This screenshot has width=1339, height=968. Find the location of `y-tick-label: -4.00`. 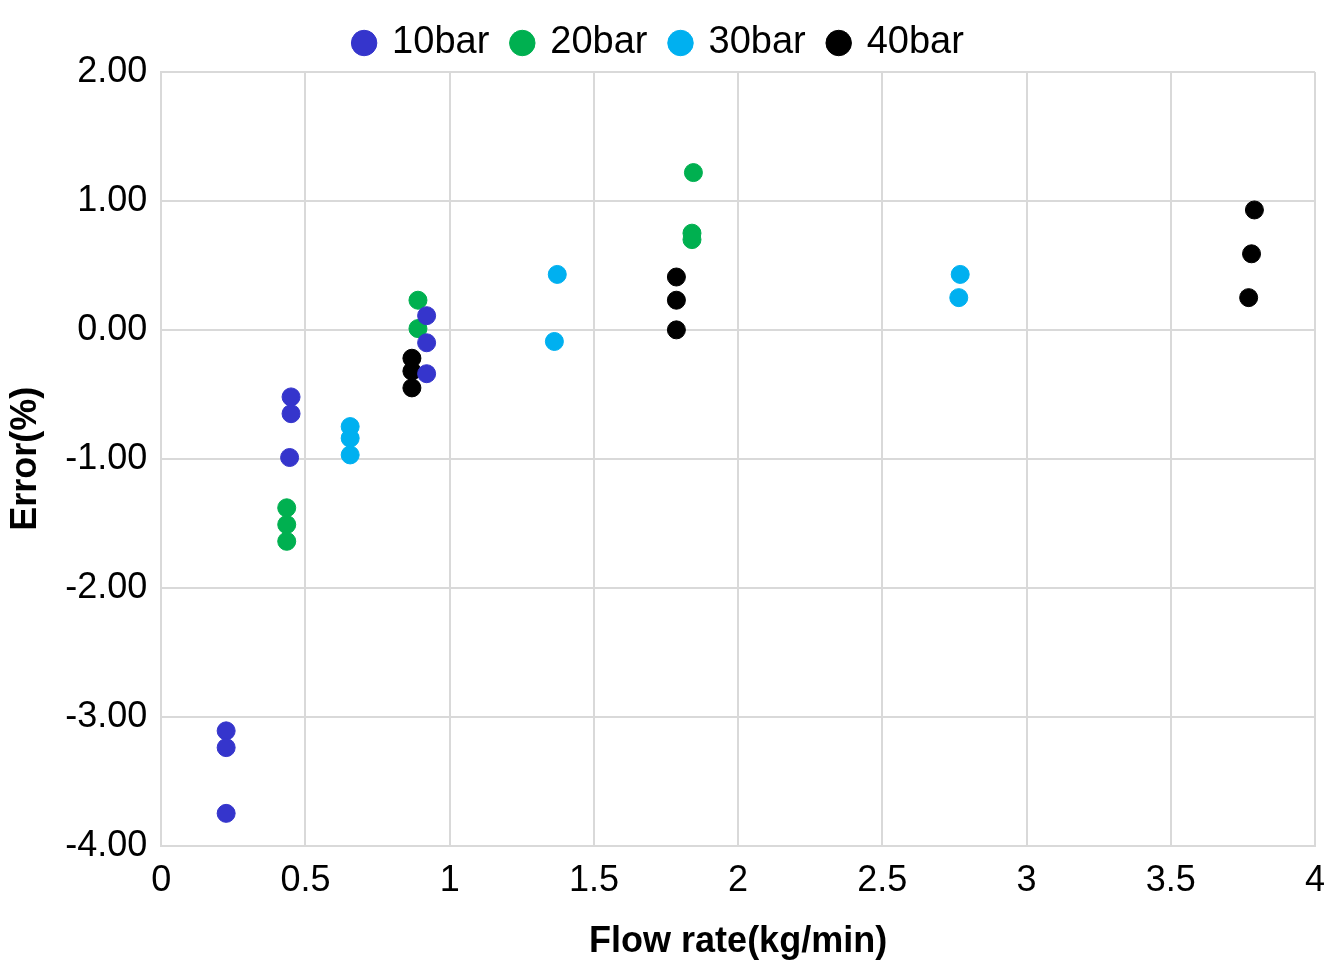

y-tick-label: -4.00 is located at coordinates (106, 843).